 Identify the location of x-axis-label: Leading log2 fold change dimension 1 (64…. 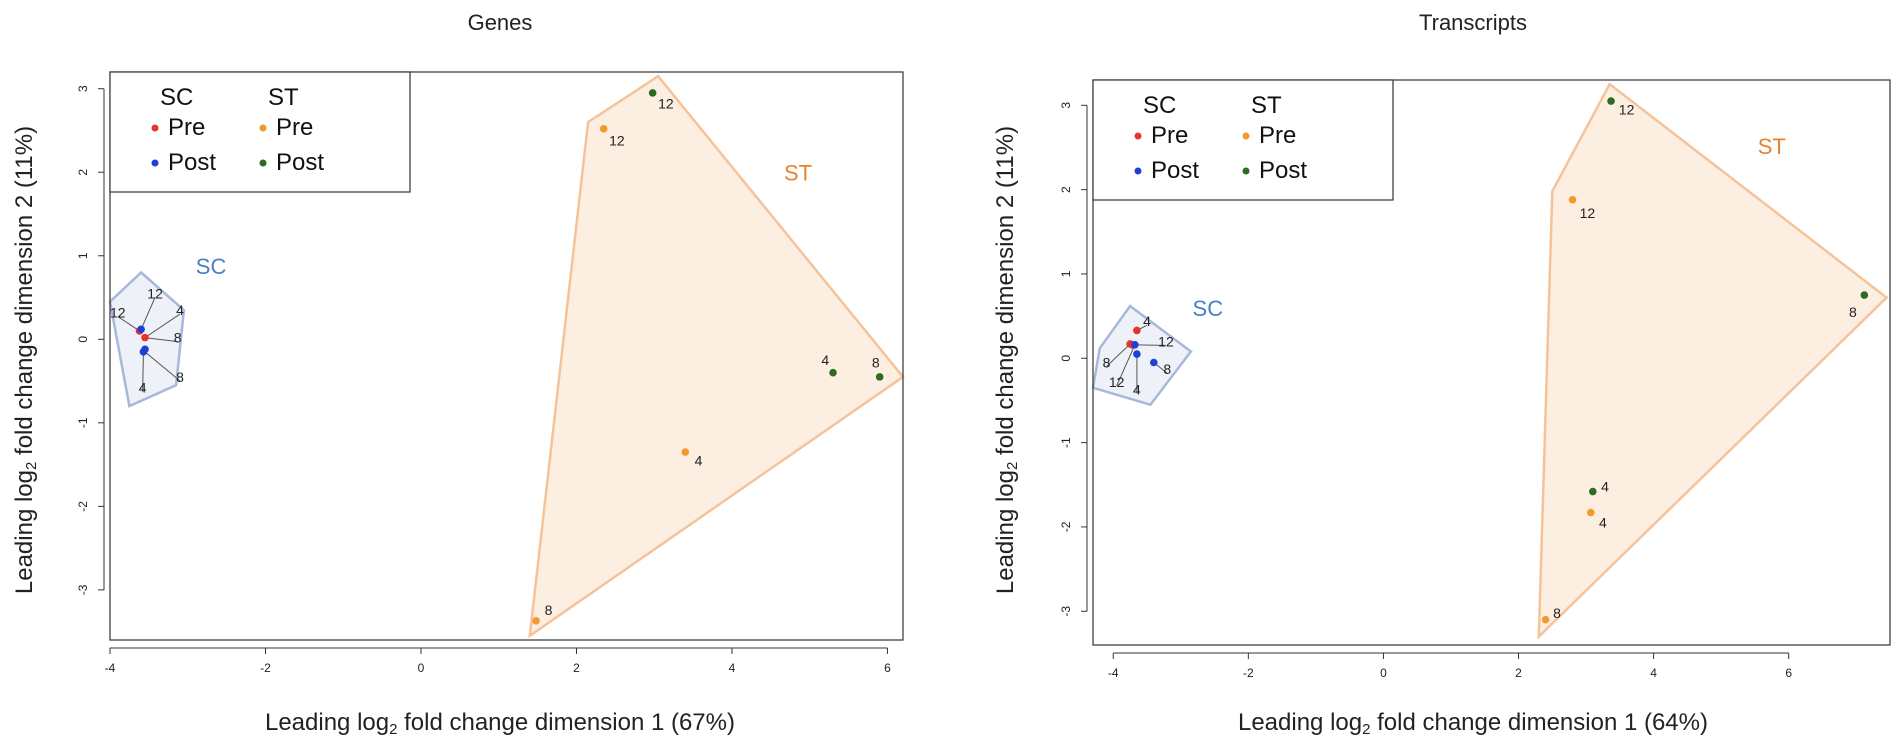
(1473, 723).